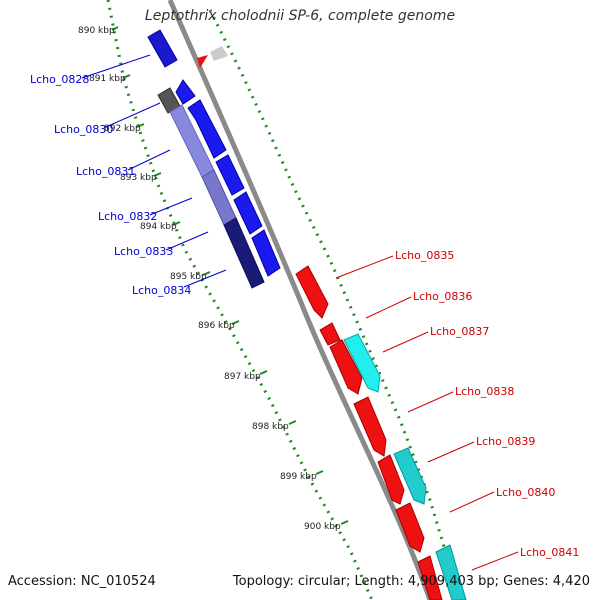  Describe the element at coordinates (484, 391) in the screenshot. I see `gene-label: Lcho_0838` at that location.